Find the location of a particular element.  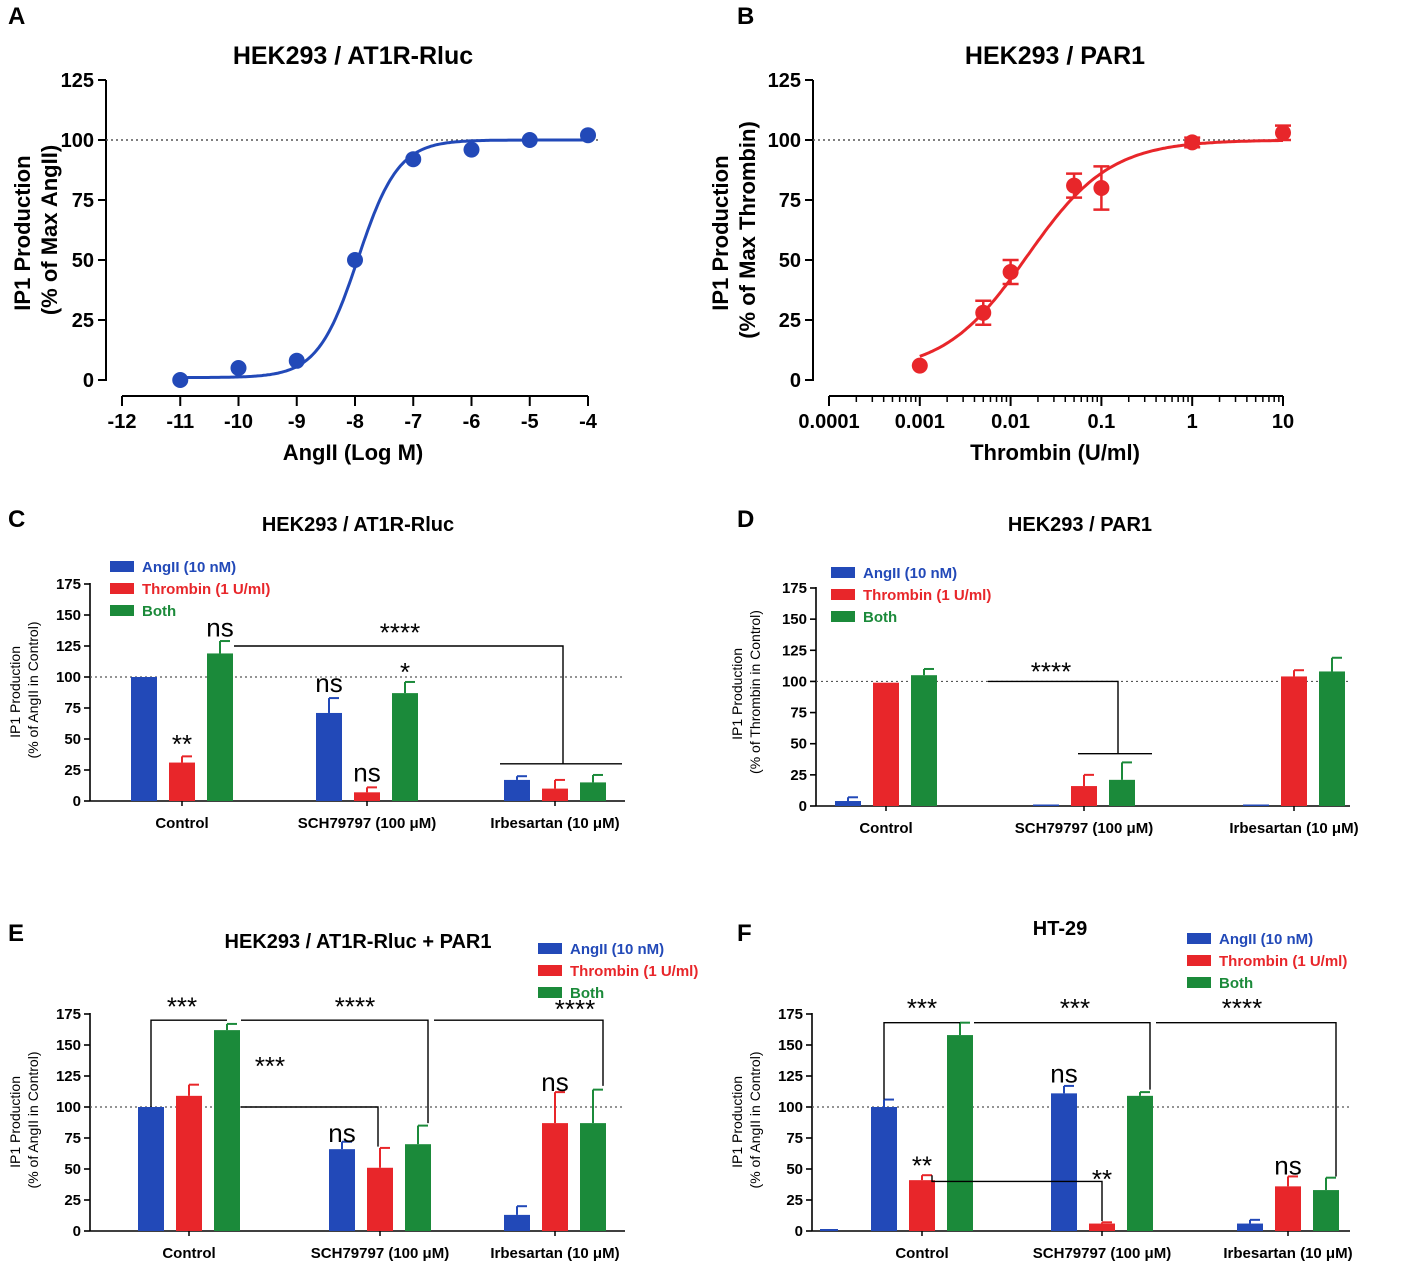

x-tick-label: -5 is located at coordinates (530, 422).